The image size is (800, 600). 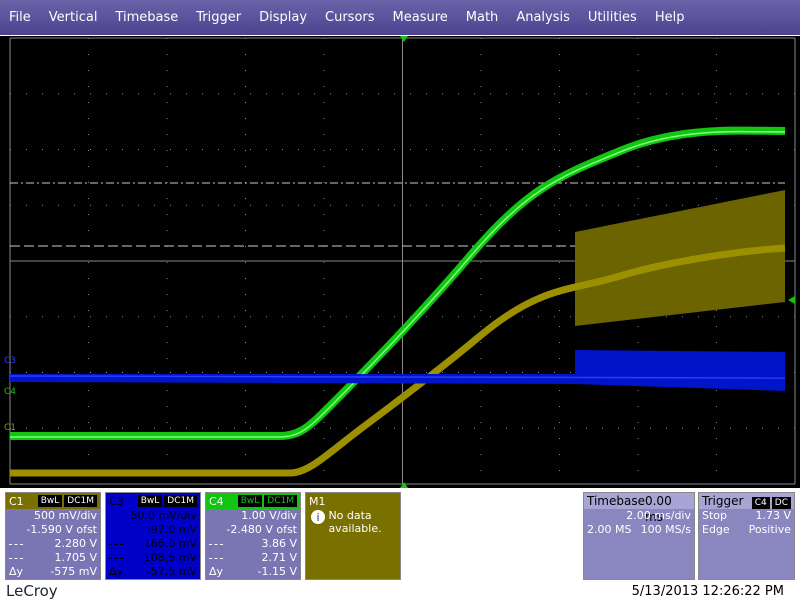 I want to click on channel-row: -2.480 V ofst, so click(x=253, y=530).